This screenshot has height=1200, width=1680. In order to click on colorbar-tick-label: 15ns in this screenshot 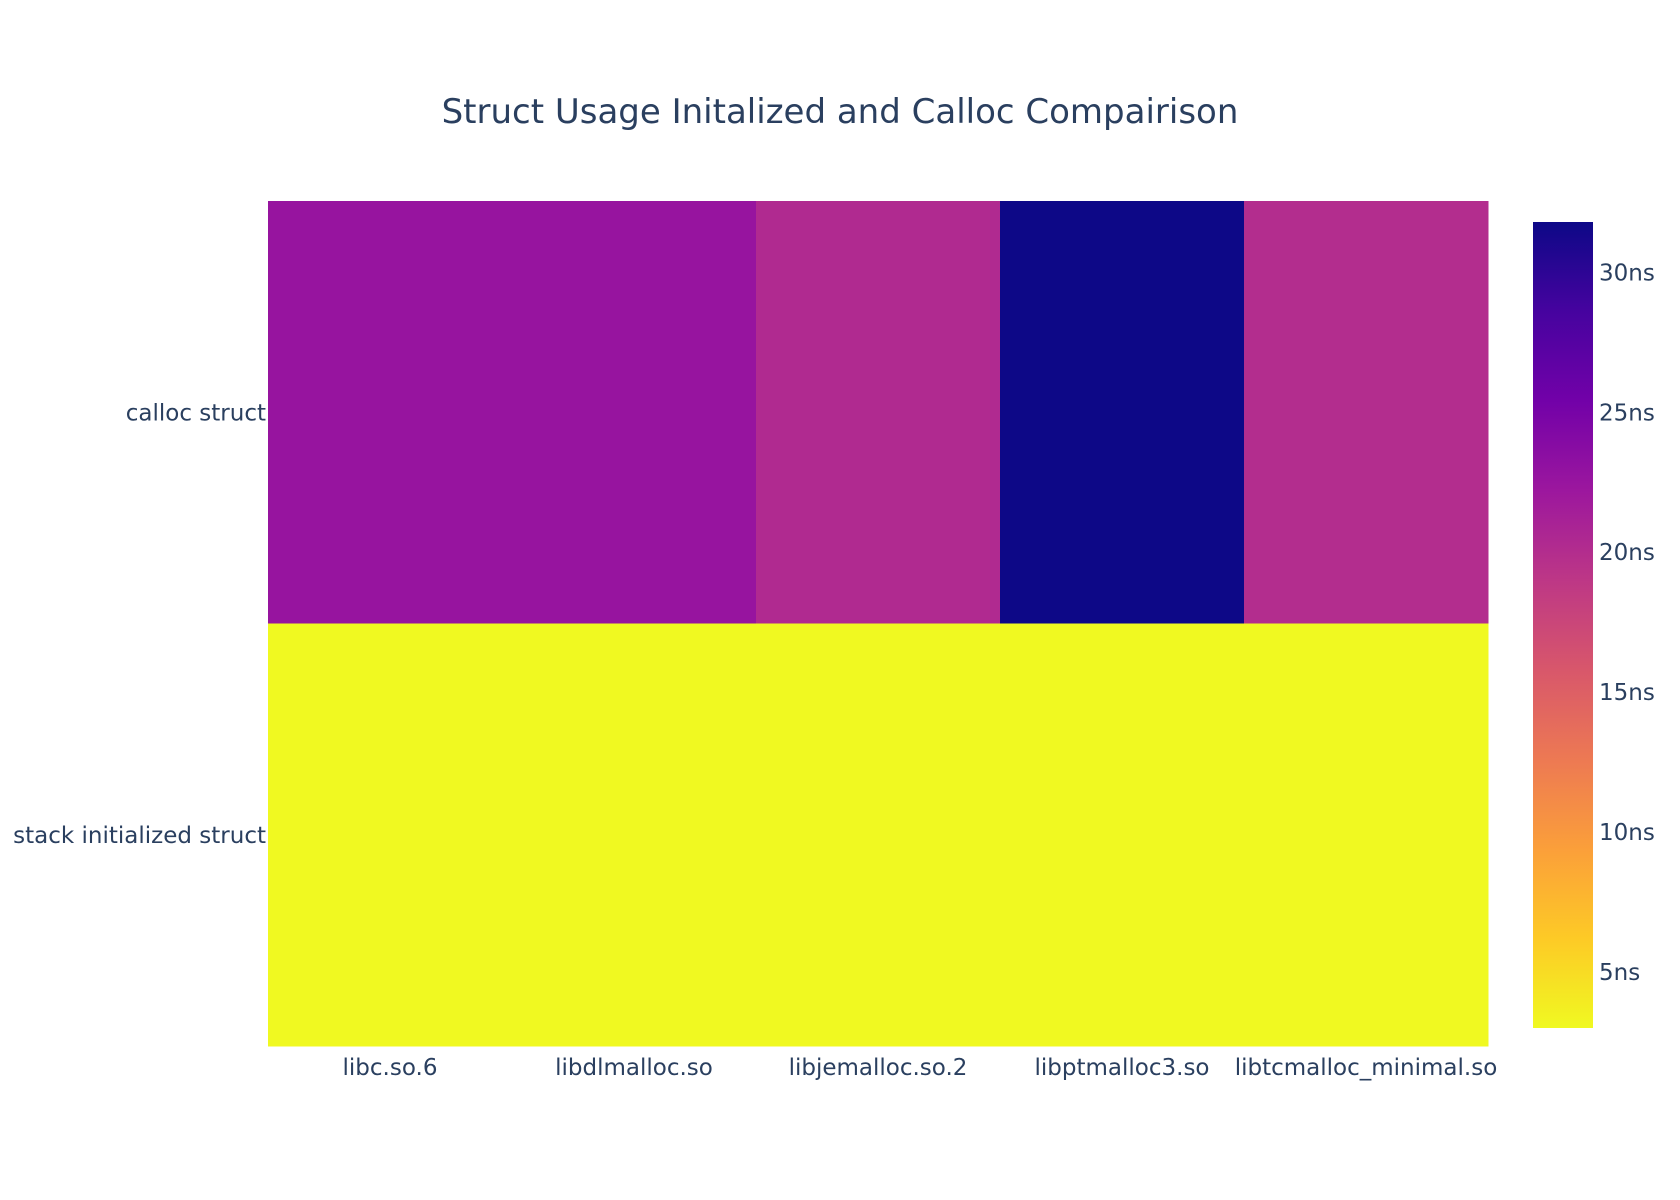, I will do `click(1627, 693)`.